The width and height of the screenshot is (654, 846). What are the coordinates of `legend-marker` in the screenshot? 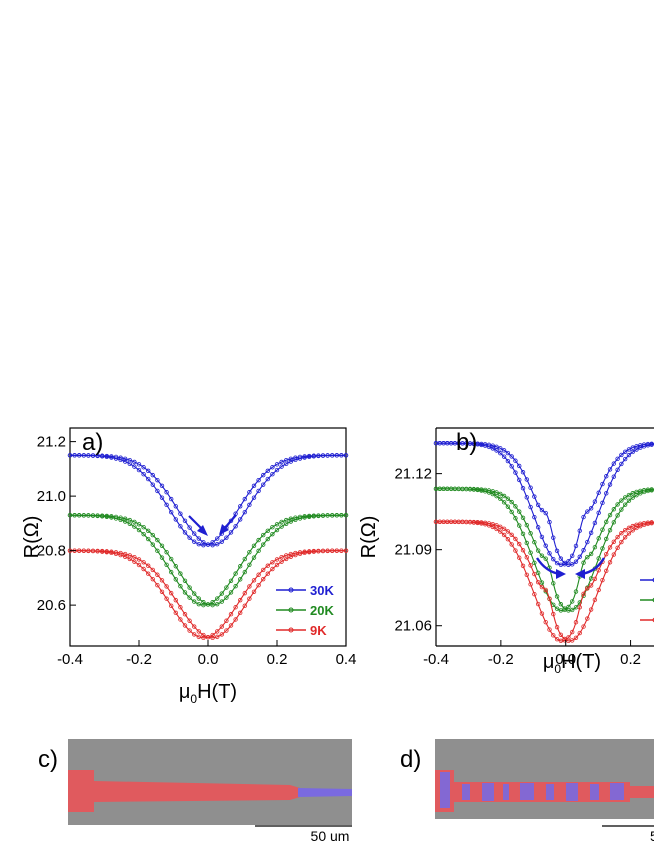 It's located at (653, 580).